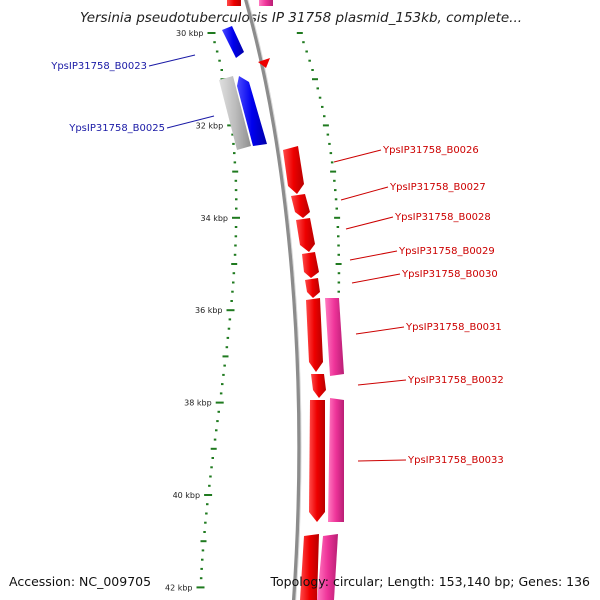 The height and width of the screenshot is (600, 600). What do you see at coordinates (318, 386) in the screenshot?
I see `cds-forward-b0032` at bounding box center [318, 386].